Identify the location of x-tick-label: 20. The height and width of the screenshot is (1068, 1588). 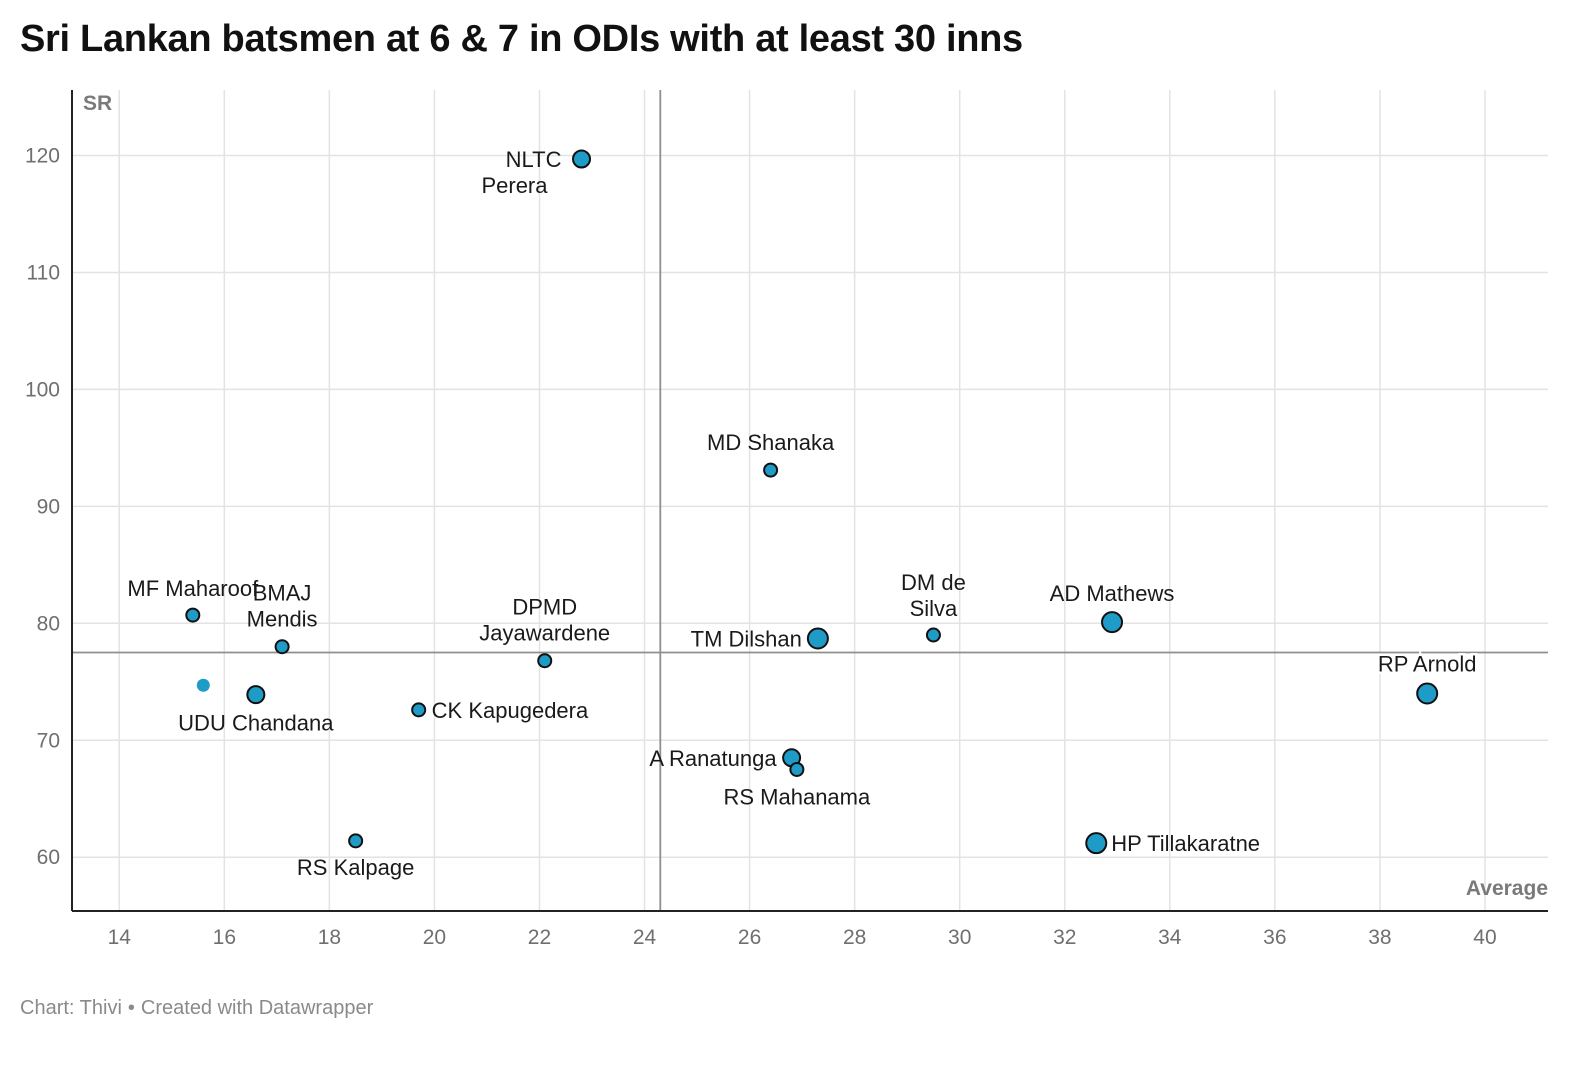
(434, 937).